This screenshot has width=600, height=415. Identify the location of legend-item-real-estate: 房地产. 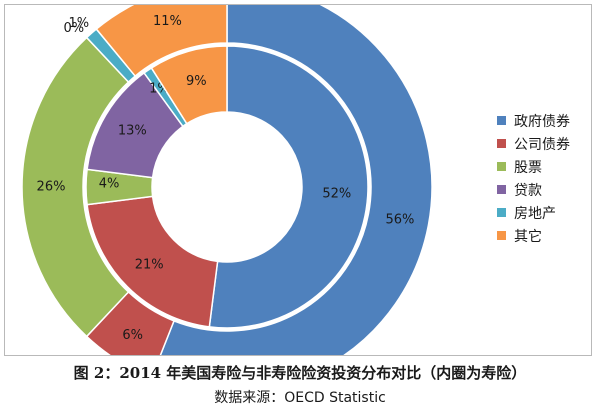
(533, 212).